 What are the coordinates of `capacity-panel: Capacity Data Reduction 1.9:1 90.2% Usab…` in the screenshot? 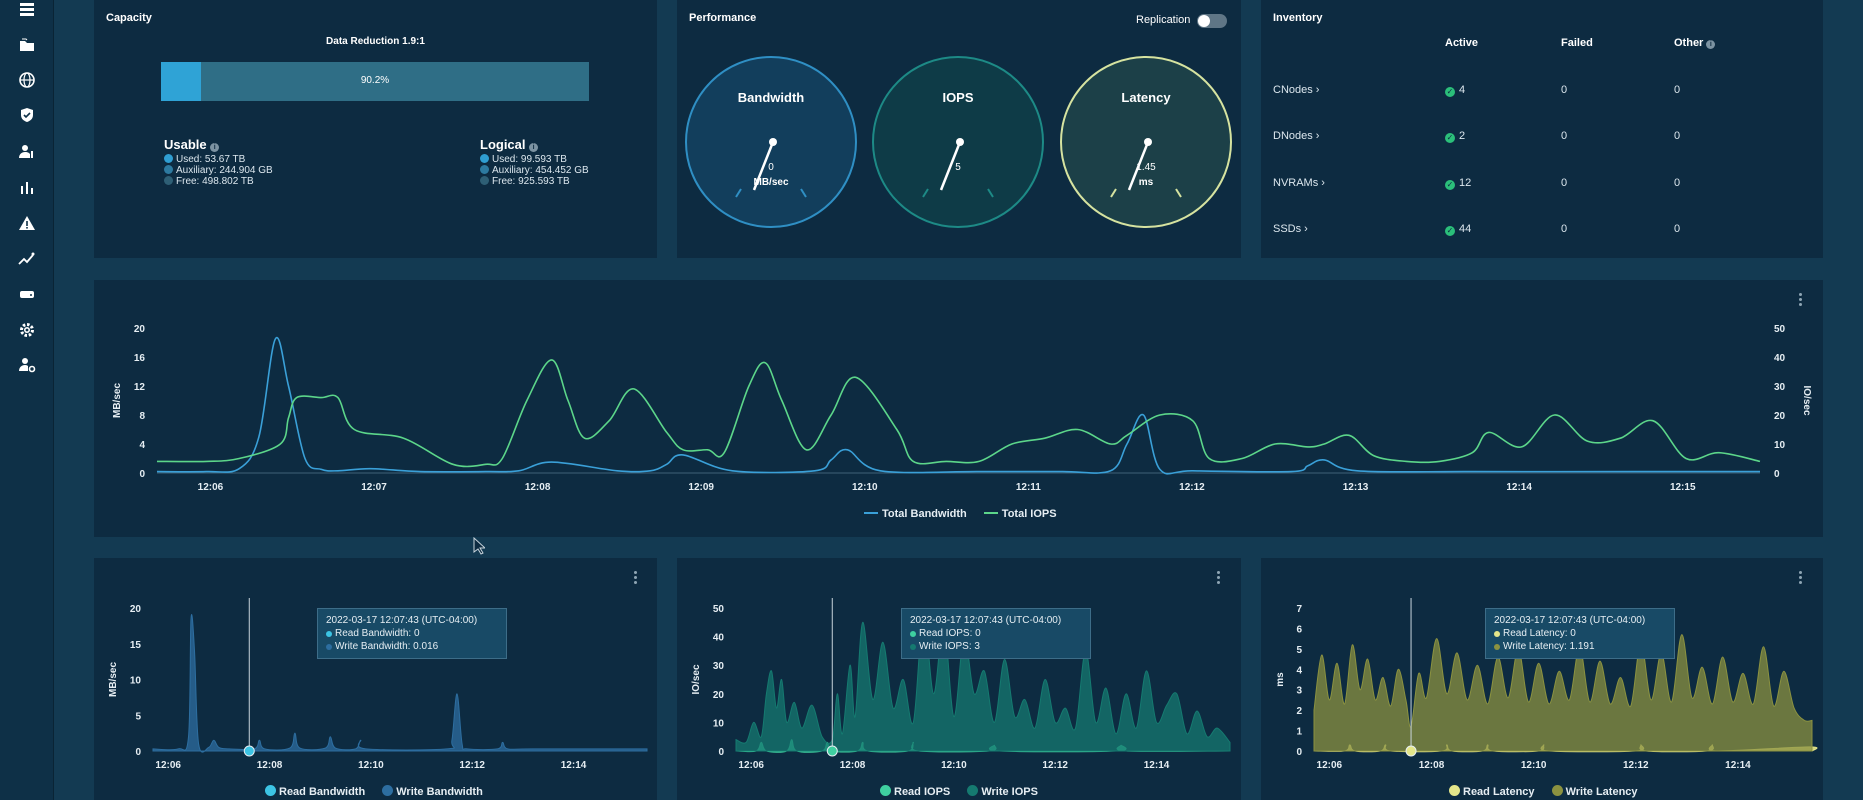 It's located at (375, 129).